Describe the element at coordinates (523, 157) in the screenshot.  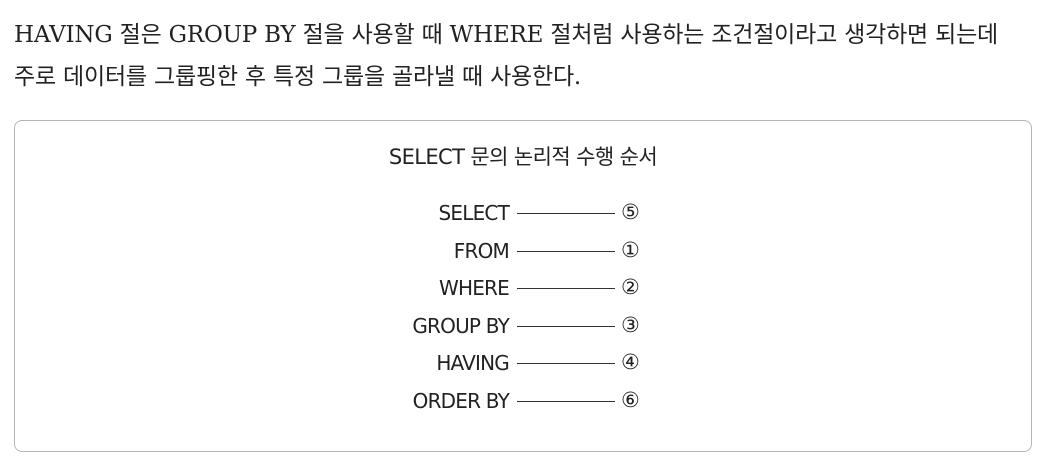
I see `box-title: SELECT 문의 논리적 수행 순서` at that location.